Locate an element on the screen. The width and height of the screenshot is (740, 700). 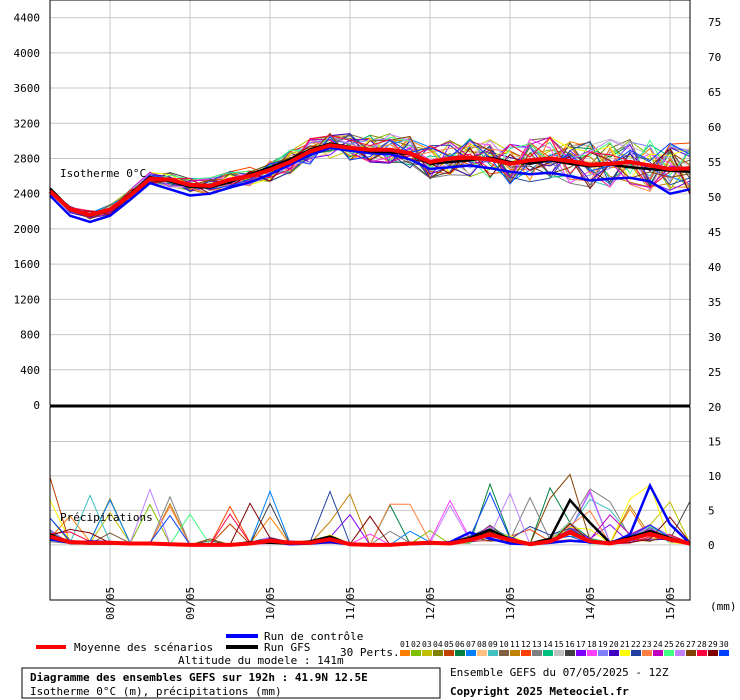
pert-number: 15 is located at coordinates (559, 644).